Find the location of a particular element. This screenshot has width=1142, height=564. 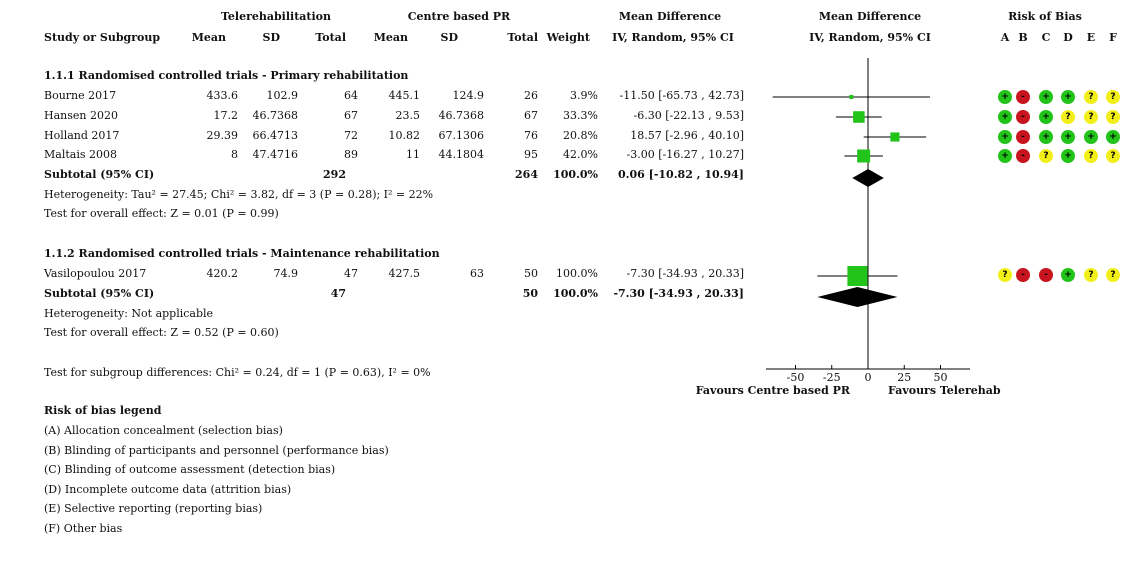

sd2-value: 124.9 is located at coordinates (468, 95).